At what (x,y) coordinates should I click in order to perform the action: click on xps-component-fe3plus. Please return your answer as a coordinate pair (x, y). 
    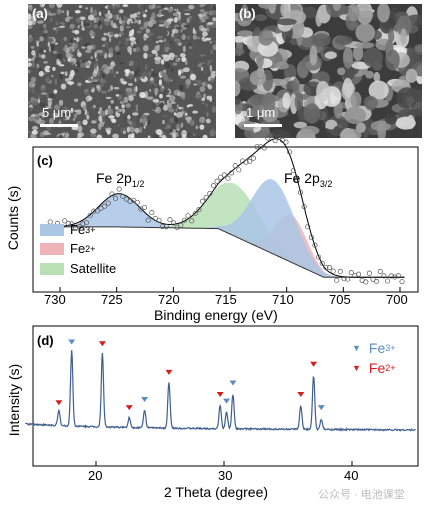
    Looking at the image, I should click on (273, 228).